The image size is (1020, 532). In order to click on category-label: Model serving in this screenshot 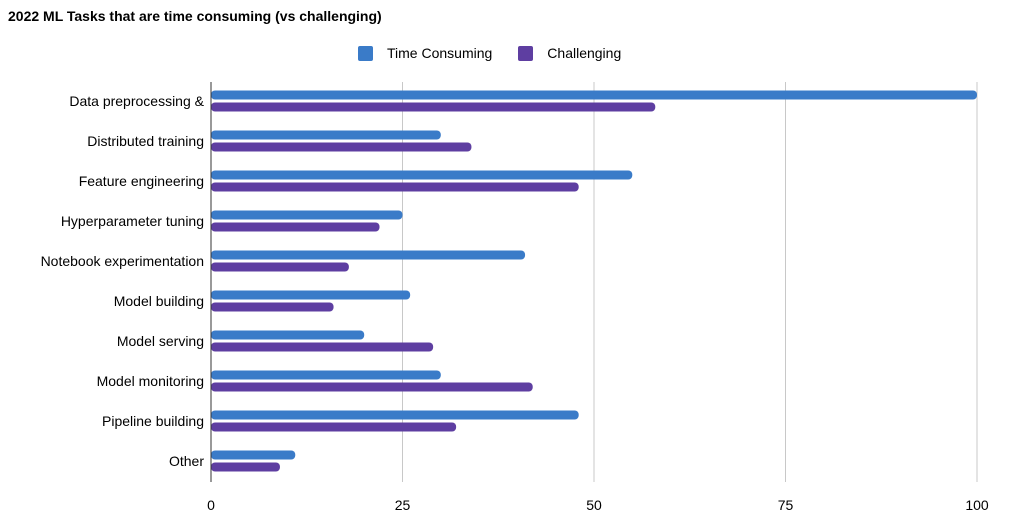, I will do `click(160, 341)`.